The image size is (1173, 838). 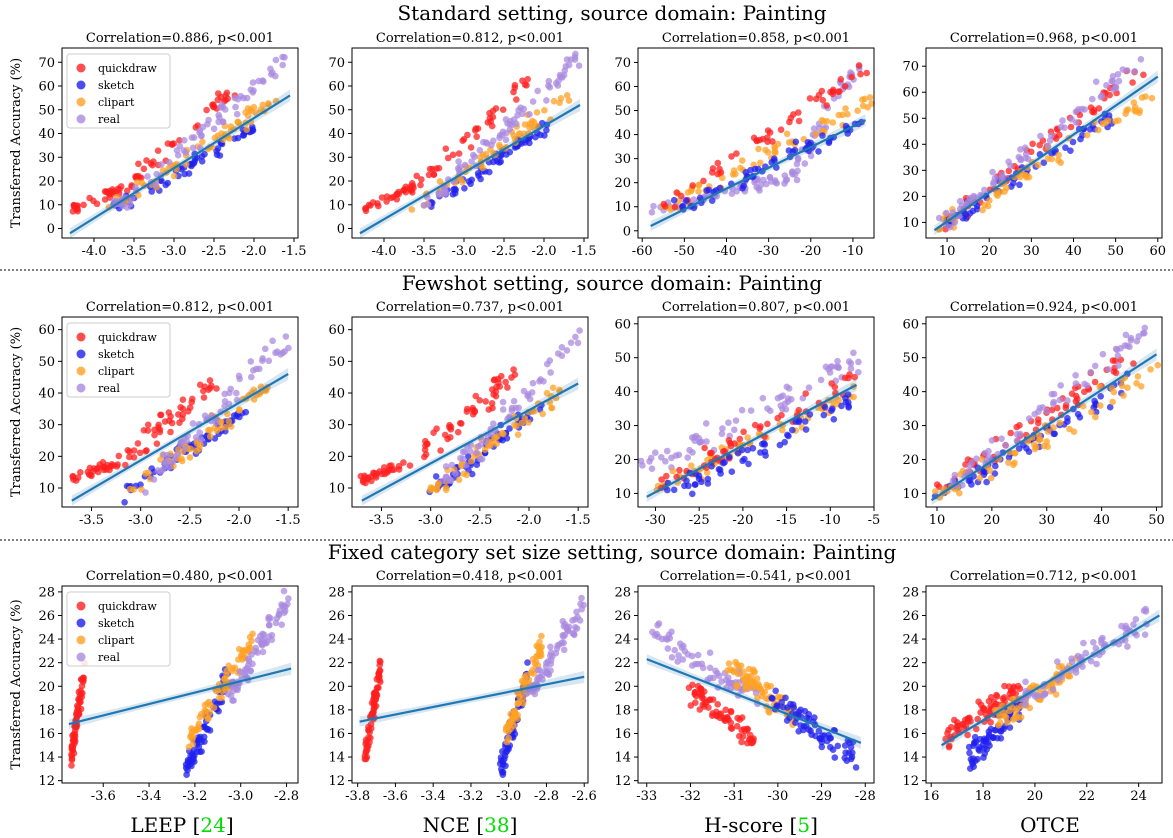 I want to click on y-tick-label: 40, so click(x=336, y=394).